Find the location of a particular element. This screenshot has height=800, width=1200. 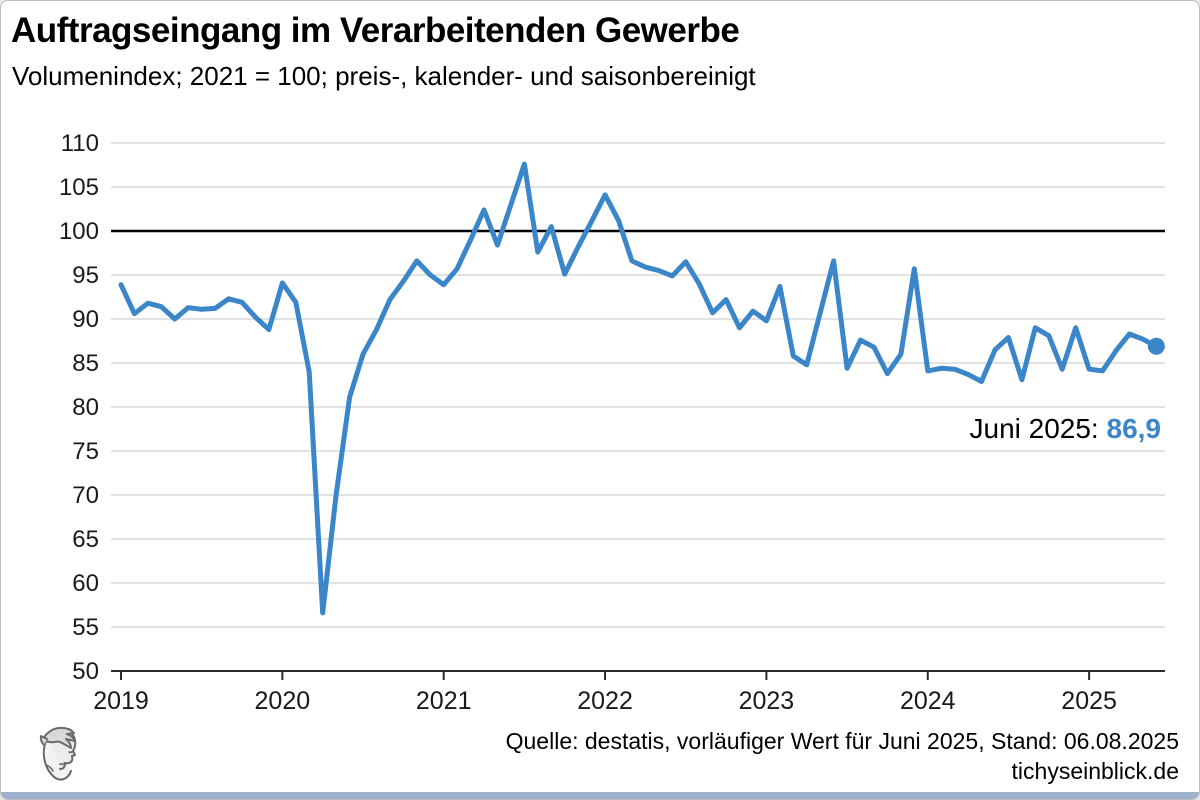

y-axis-tick-label: 60 is located at coordinates (85, 583).